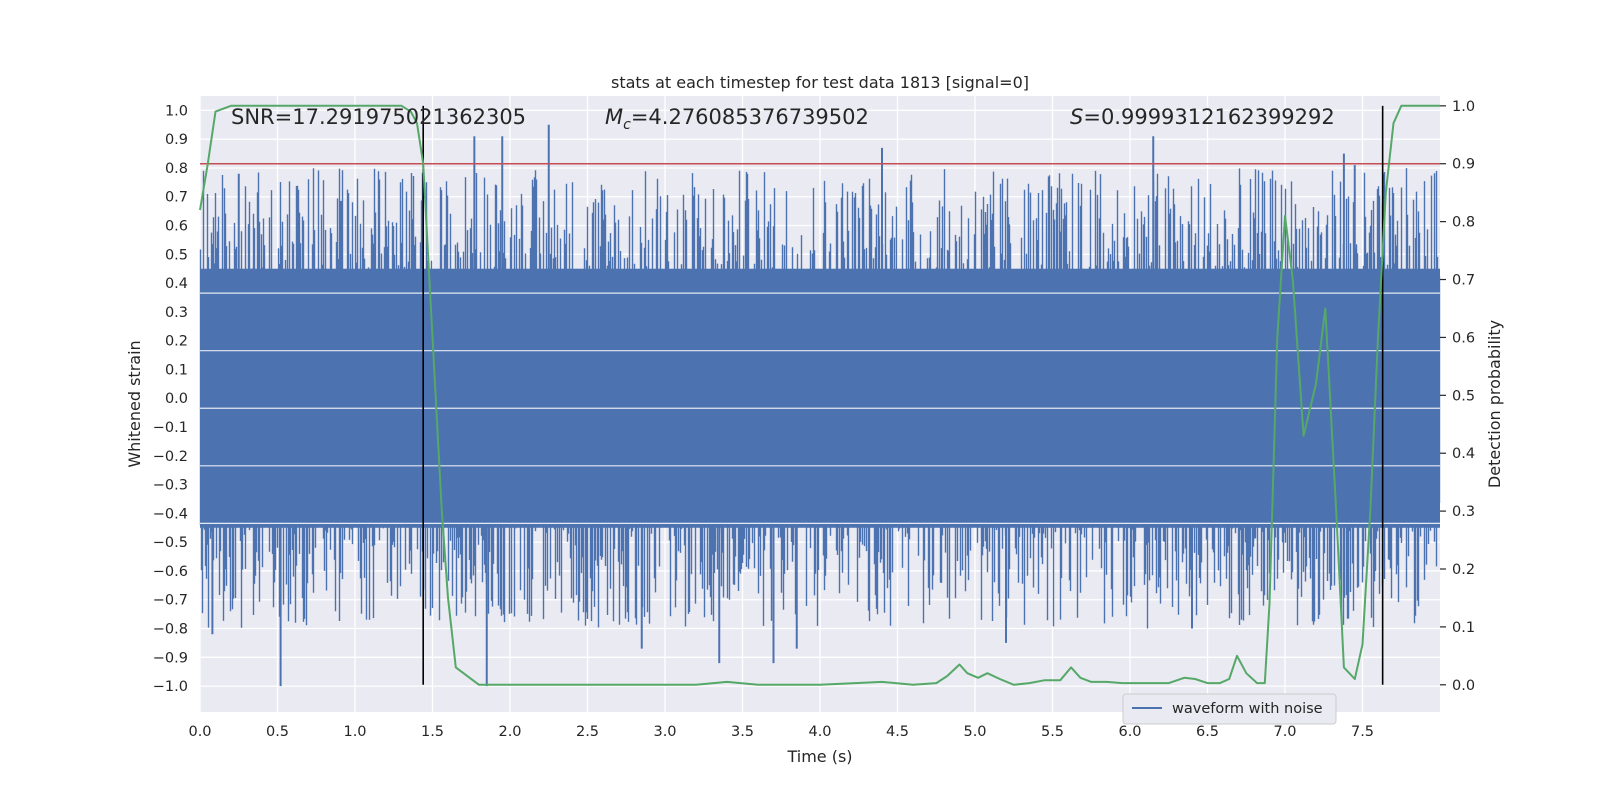 The width and height of the screenshot is (1600, 800). I want to click on y-left-tick-label: 0.1, so click(176, 370).